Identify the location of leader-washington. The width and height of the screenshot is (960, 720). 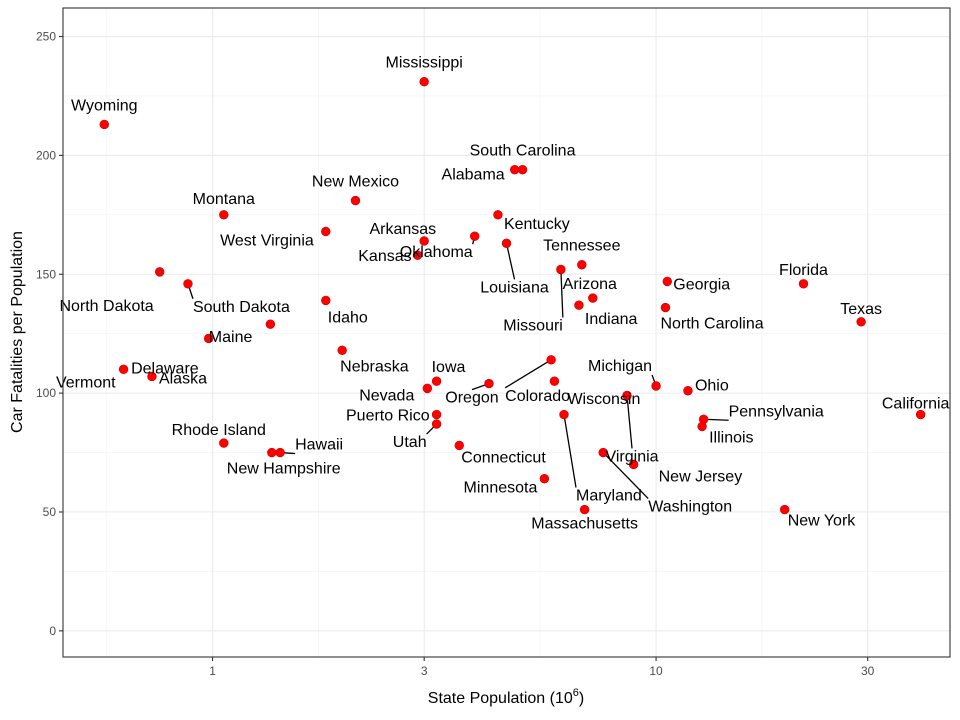
(625, 476).